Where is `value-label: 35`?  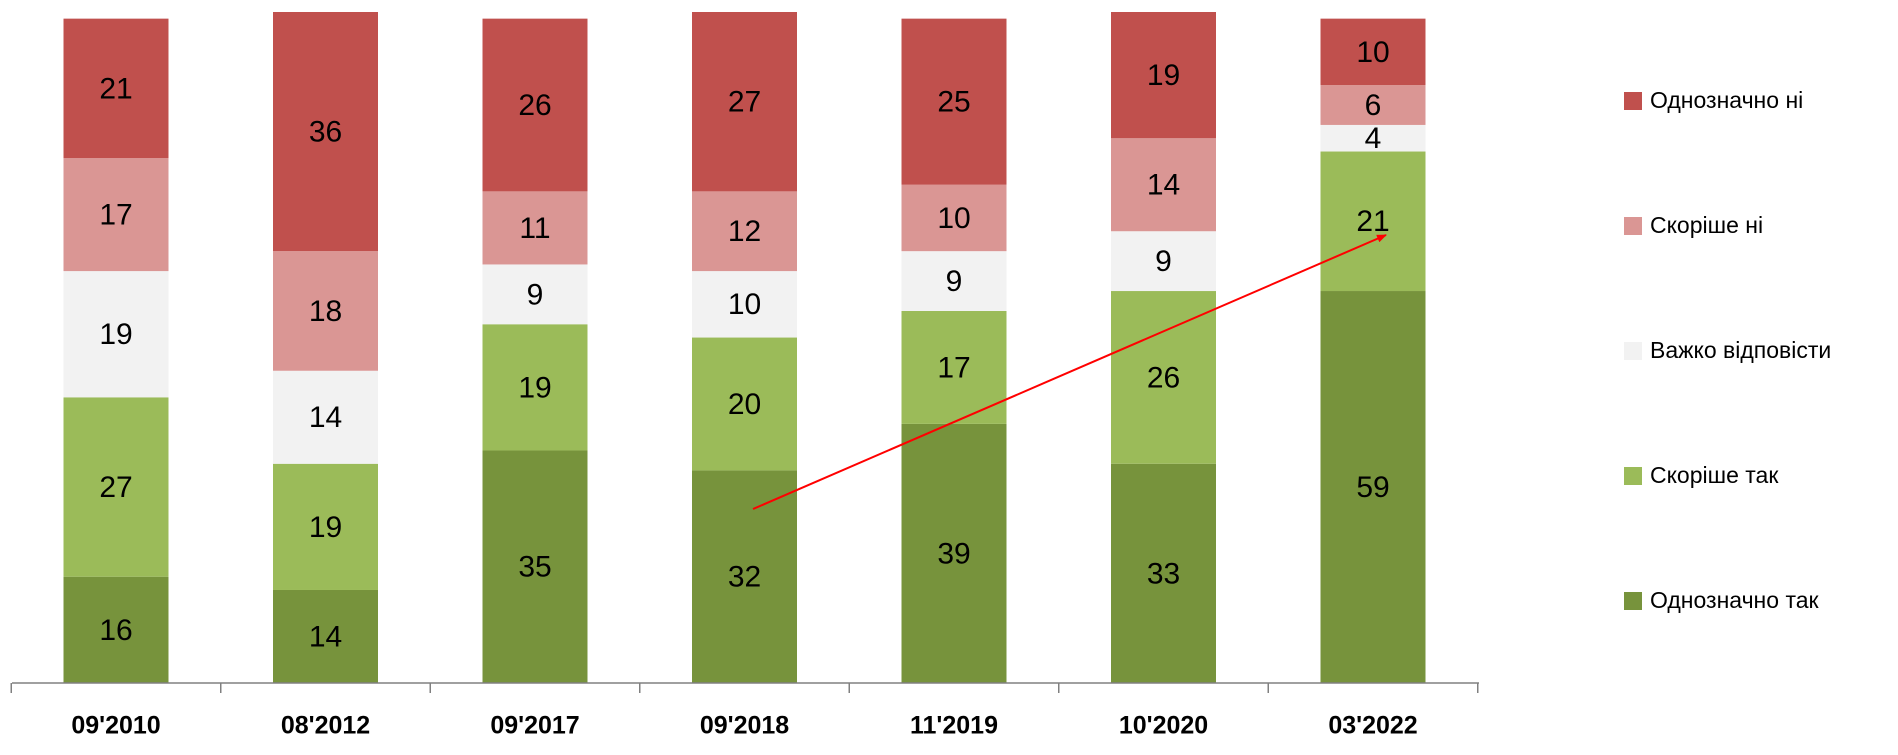
value-label: 35 is located at coordinates (534, 567).